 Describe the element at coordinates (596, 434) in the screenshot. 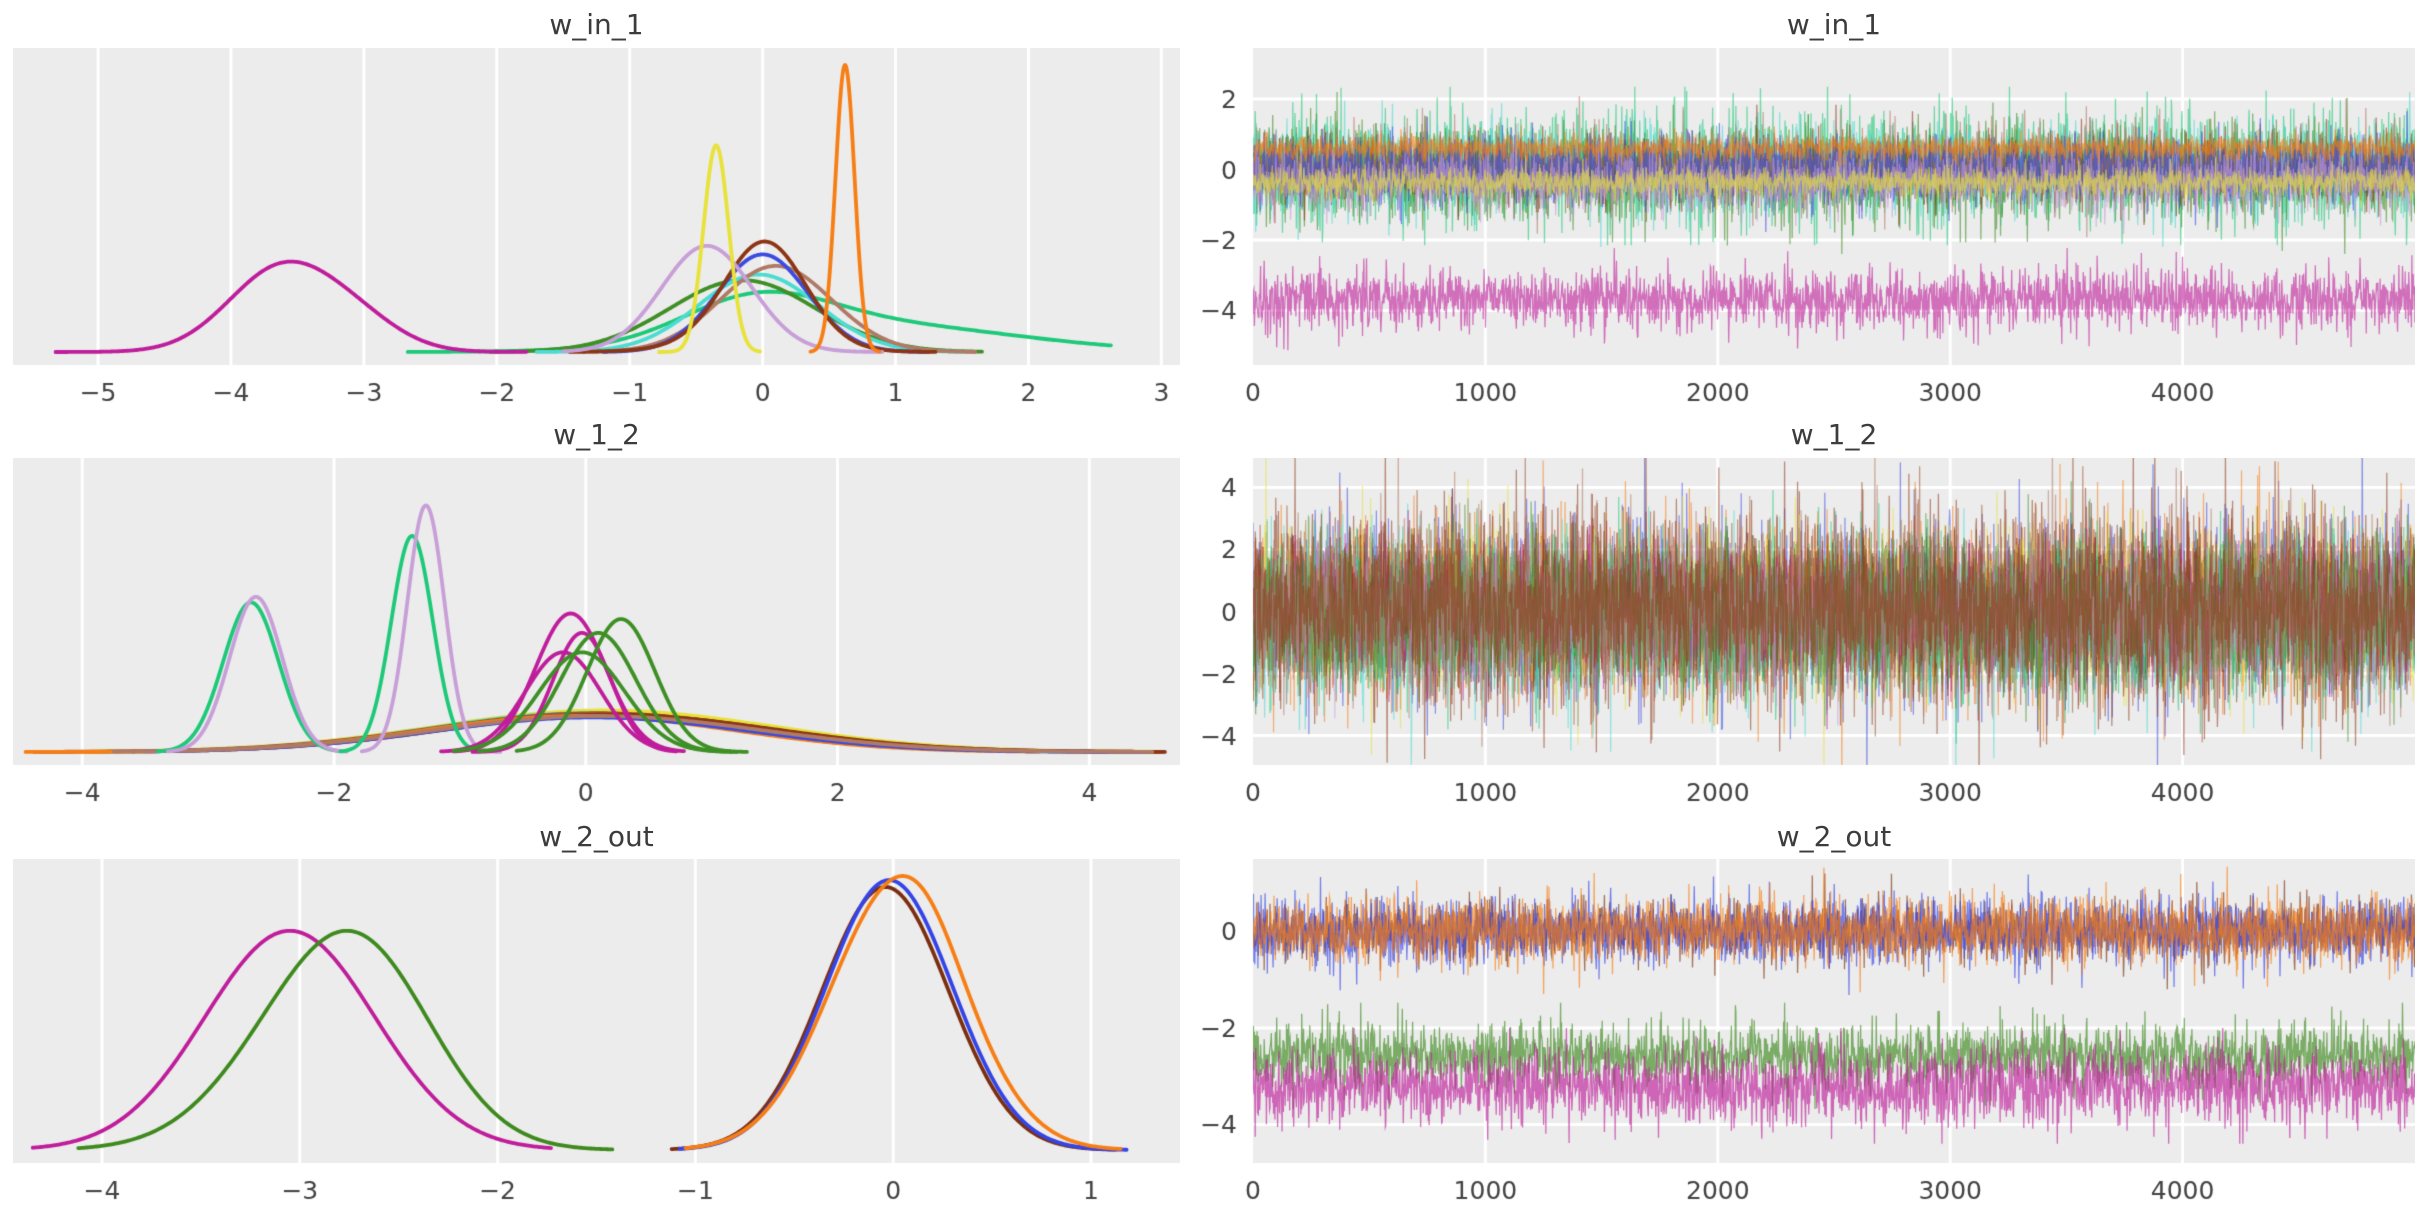

I see `kde-title-w-1-2: w_1_2` at that location.